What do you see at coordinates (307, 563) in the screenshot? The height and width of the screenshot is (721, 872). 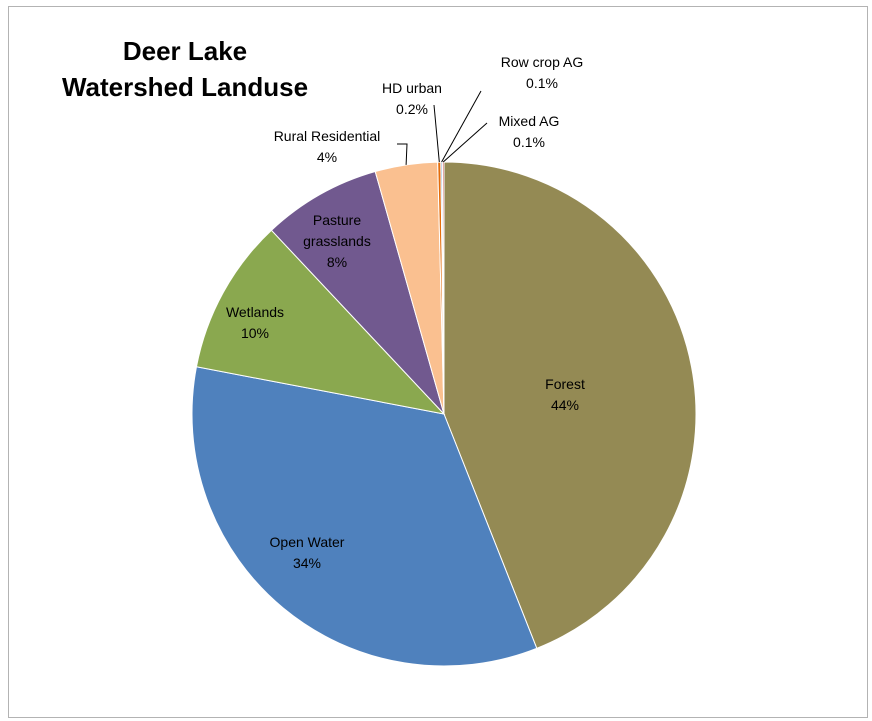 I see `slice-value-label-open-water: 34%` at bounding box center [307, 563].